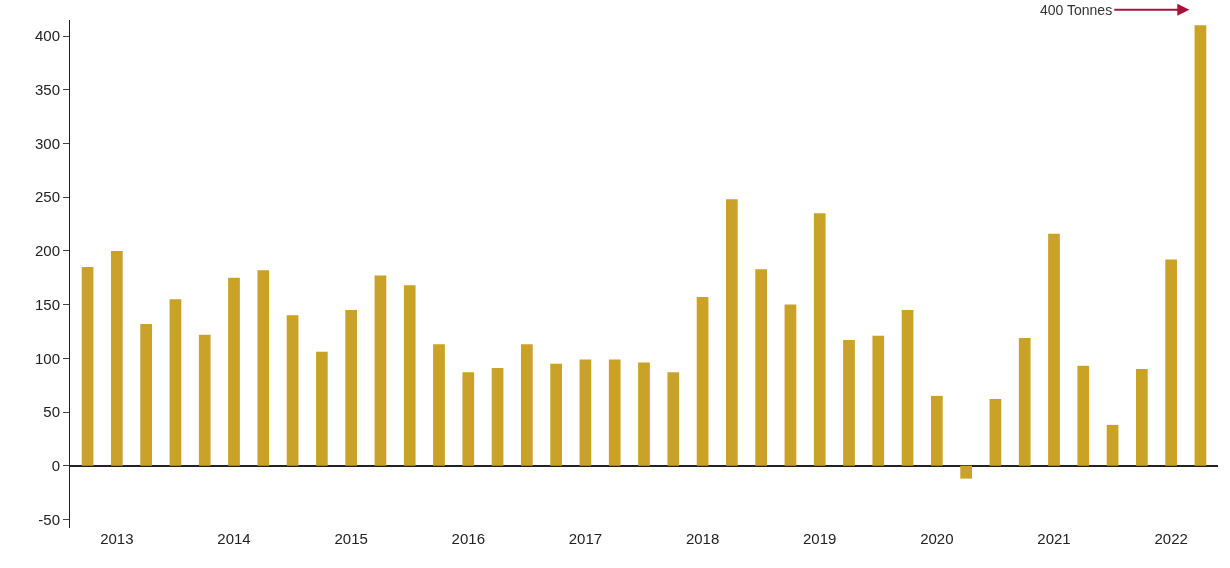  I want to click on x-tick-label: 2018, so click(702, 538).